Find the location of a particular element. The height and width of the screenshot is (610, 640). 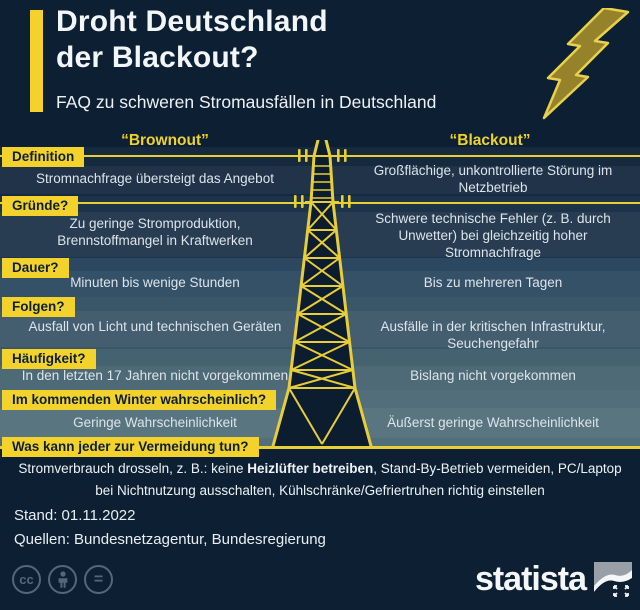

badge-vermeidung: Was kann jeder zur Vermeidung tun? is located at coordinates (130, 447).